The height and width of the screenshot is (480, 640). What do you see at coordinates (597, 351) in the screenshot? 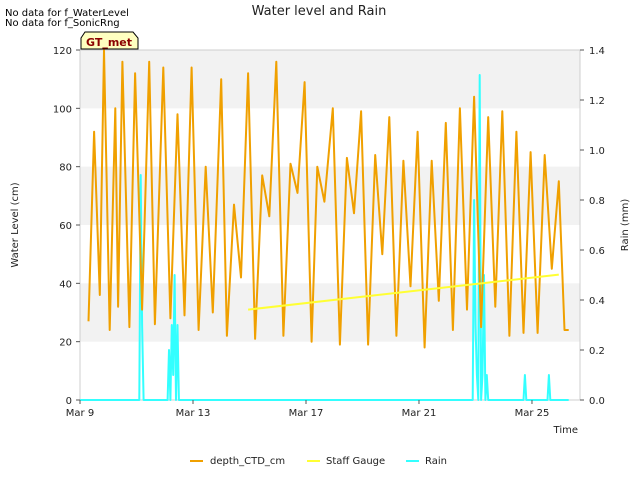
I see `y2-tick-label: 0.2` at bounding box center [597, 351].